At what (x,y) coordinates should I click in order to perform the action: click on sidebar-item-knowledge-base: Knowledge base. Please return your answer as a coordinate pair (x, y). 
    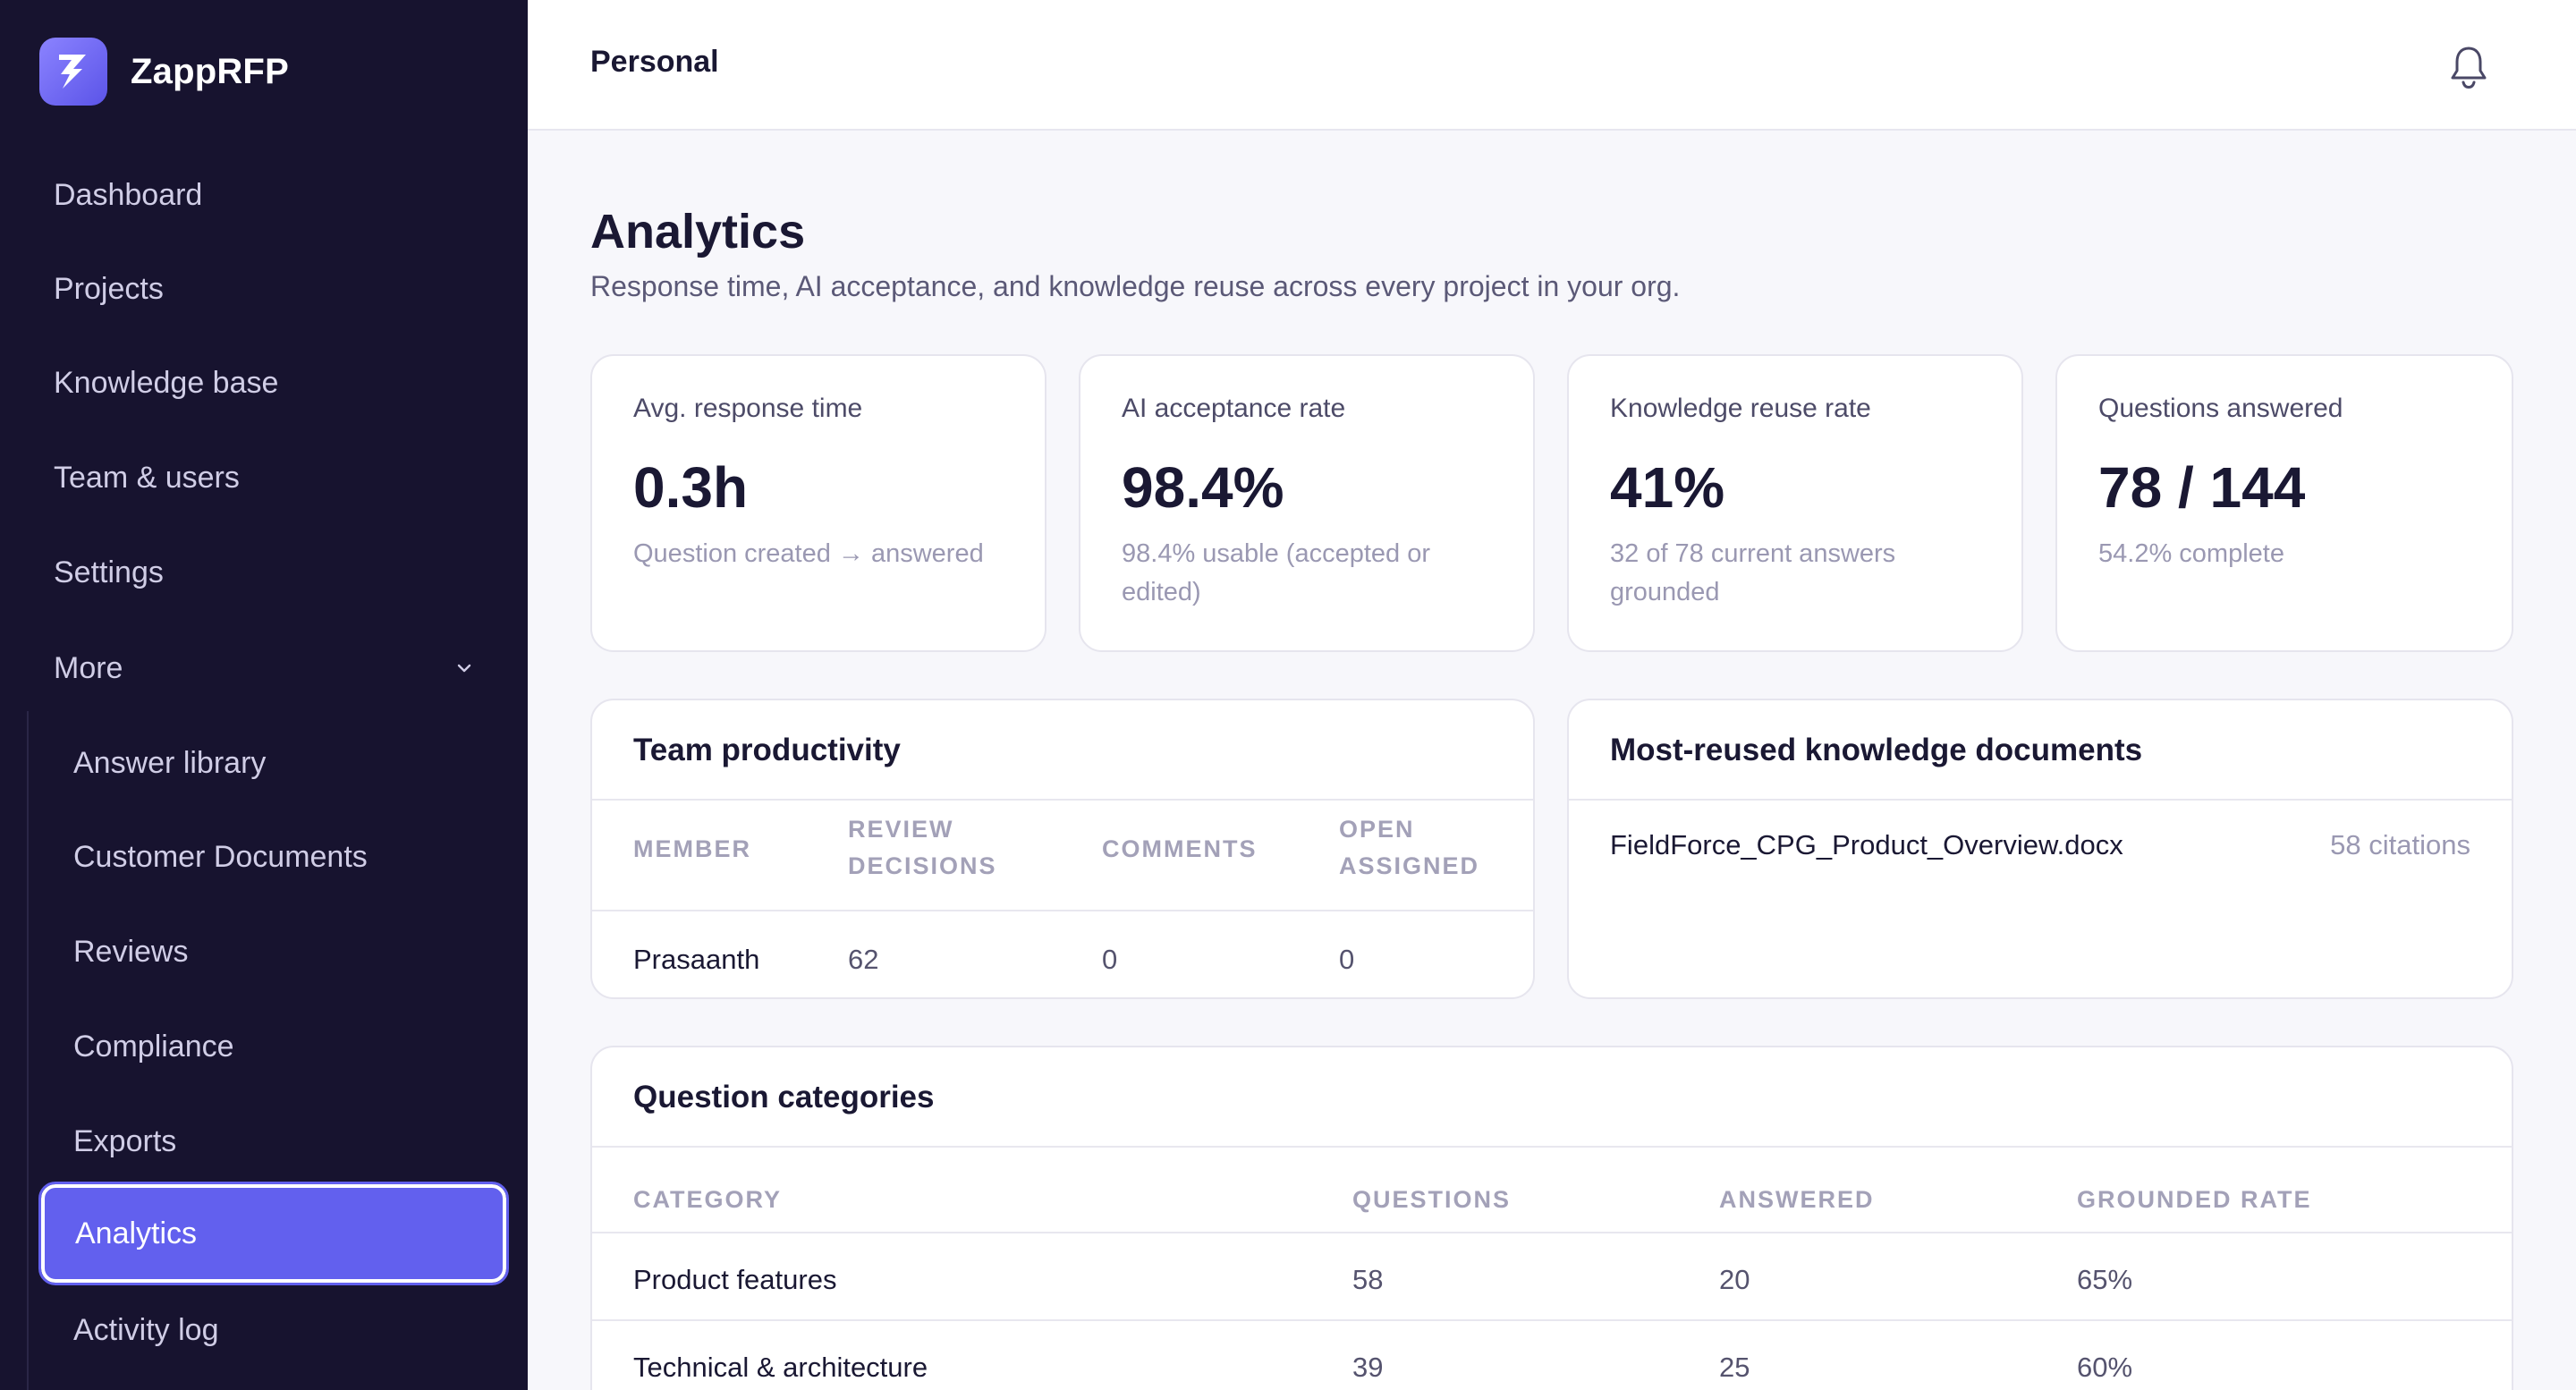
    Looking at the image, I should click on (166, 383).